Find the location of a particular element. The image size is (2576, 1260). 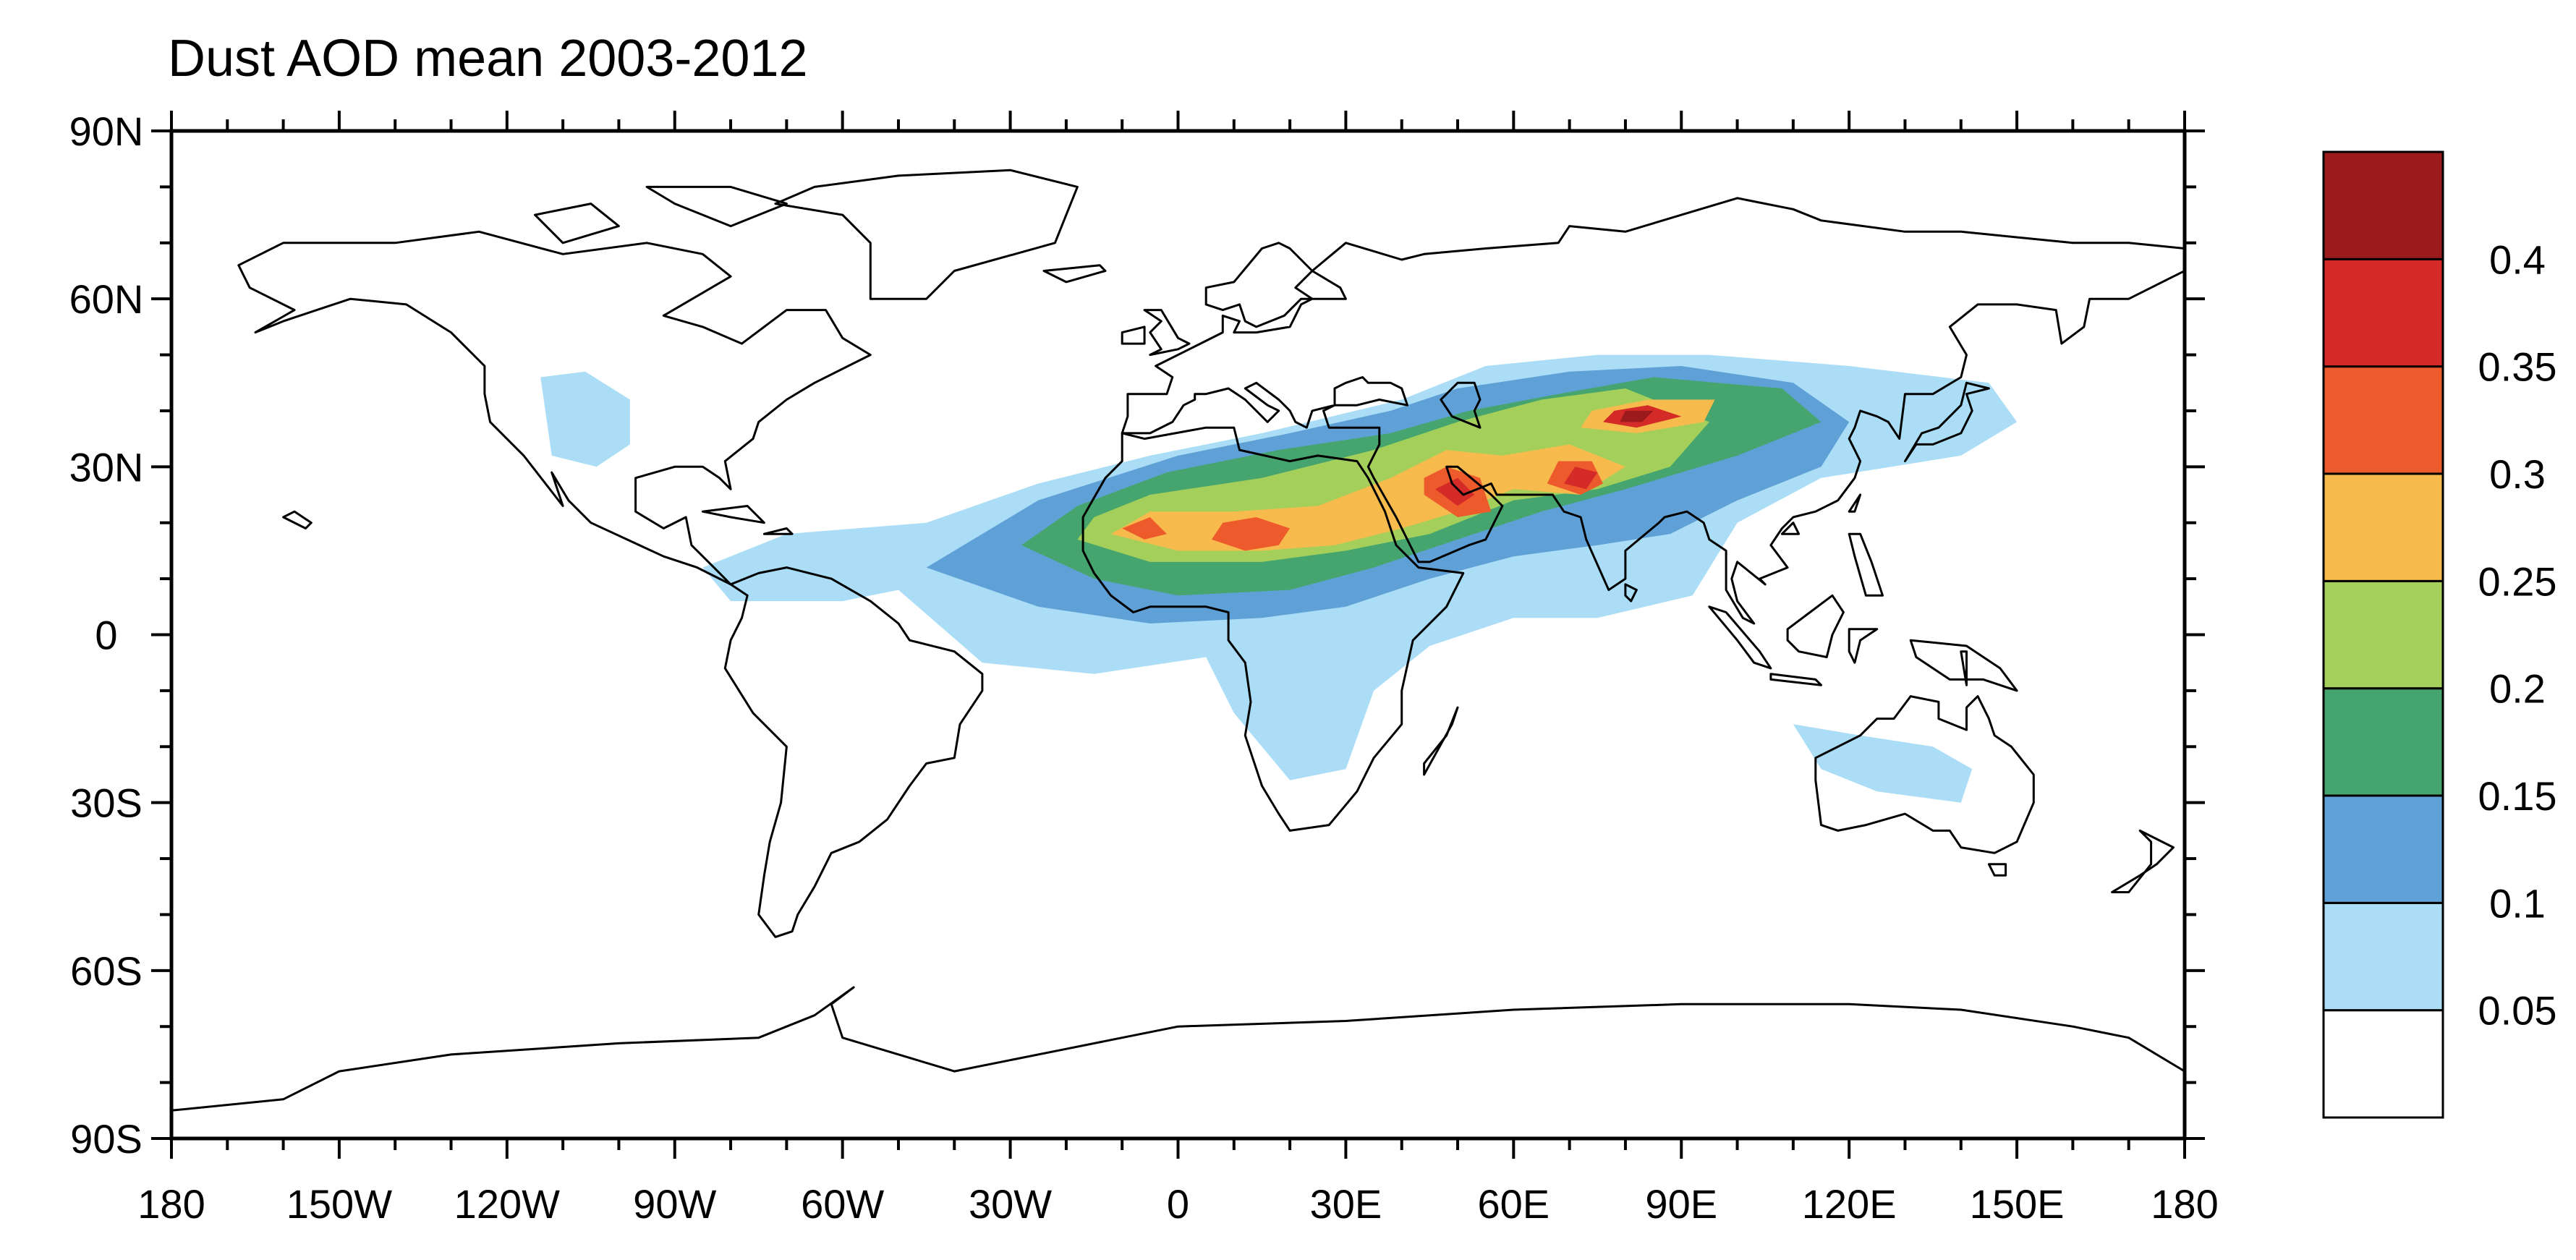

colorbar-label: 0.1 is located at coordinates (2517, 903).